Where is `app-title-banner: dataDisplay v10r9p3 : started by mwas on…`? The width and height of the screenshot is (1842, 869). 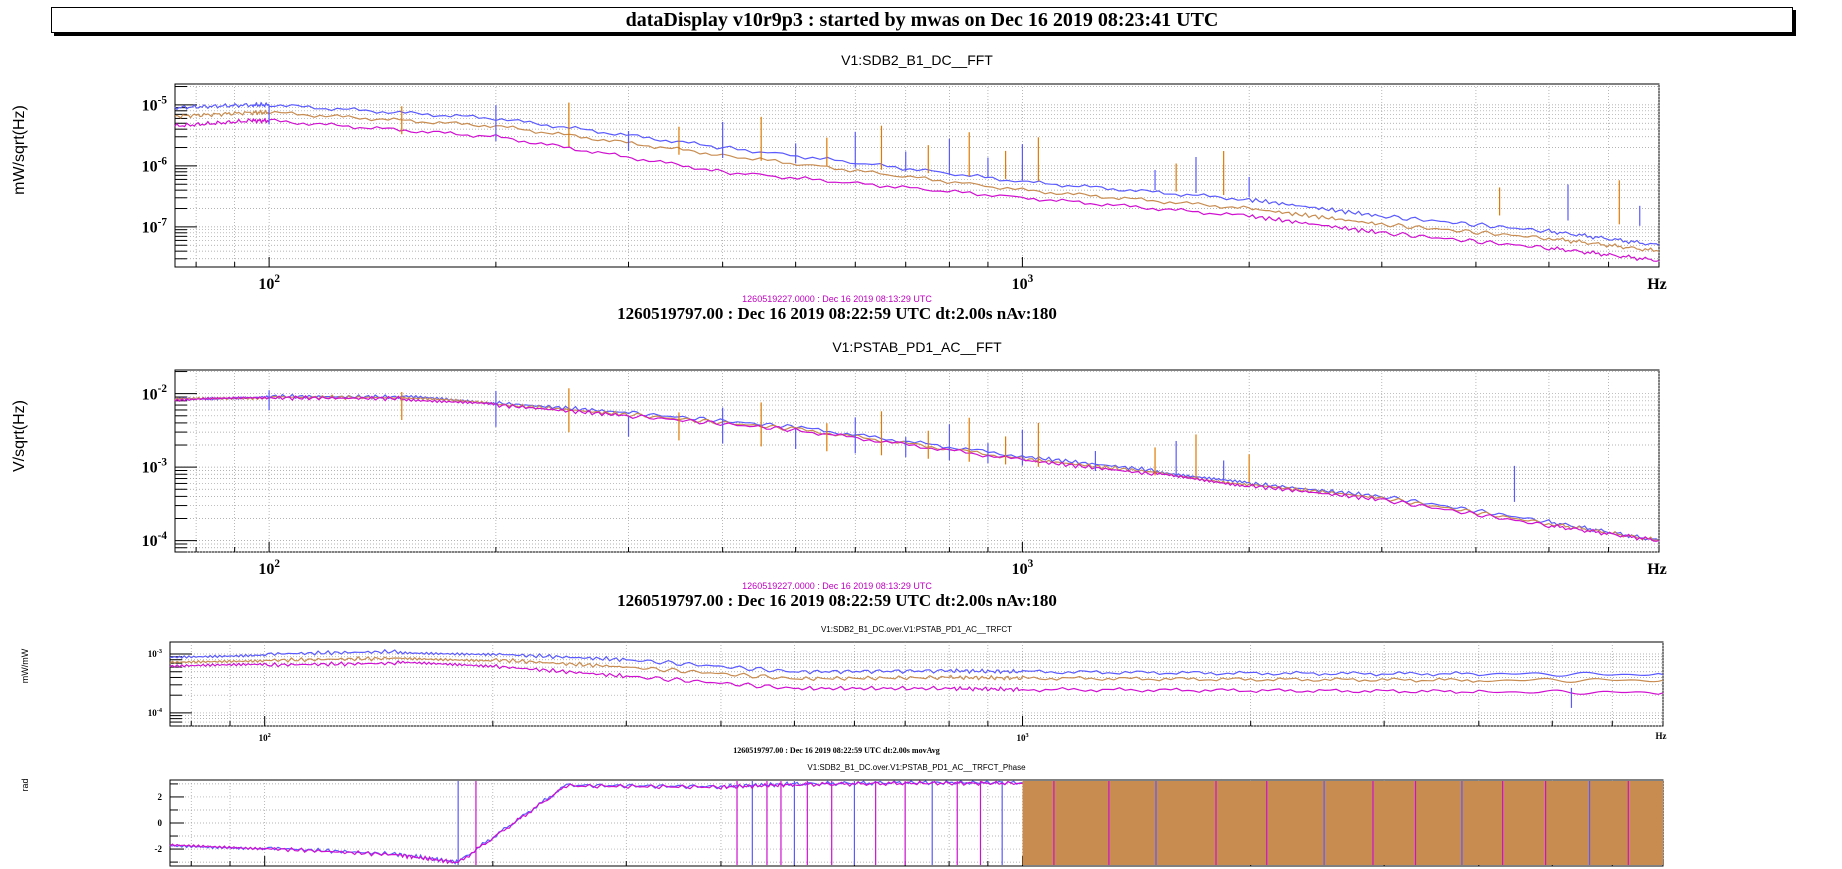 app-title-banner: dataDisplay v10r9p3 : started by mwas on… is located at coordinates (922, 20).